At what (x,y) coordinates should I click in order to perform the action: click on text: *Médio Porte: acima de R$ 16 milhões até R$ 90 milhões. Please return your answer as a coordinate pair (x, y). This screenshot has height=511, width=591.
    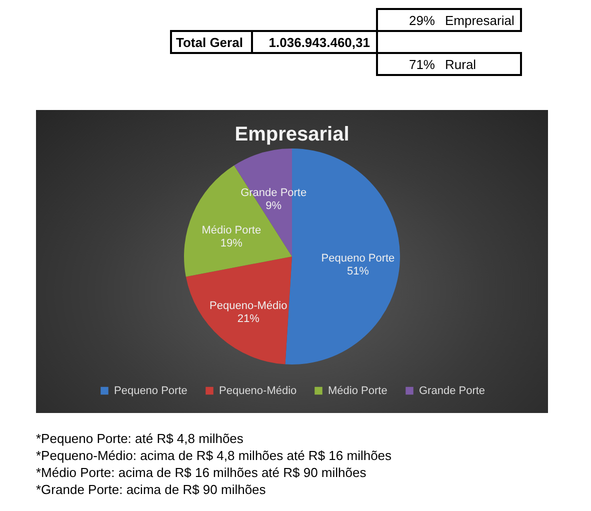
    Looking at the image, I should click on (202, 472).